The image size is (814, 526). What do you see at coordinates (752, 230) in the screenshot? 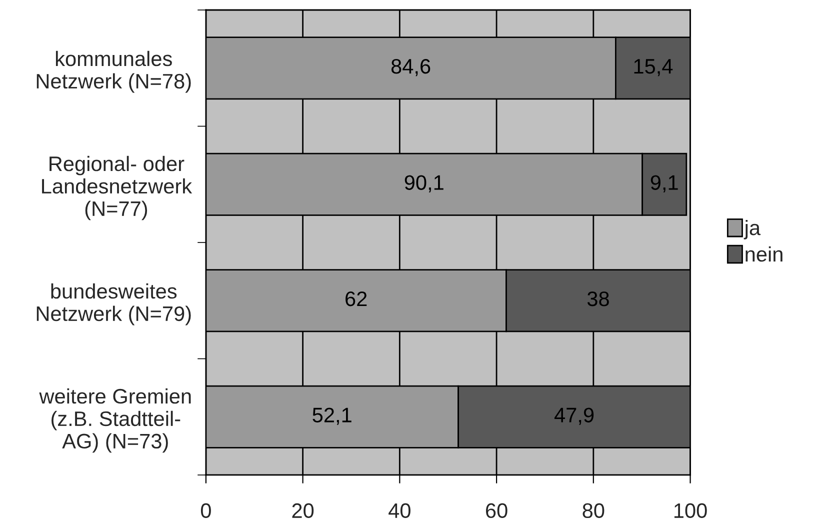
I see `legend-label: ja` at bounding box center [752, 230].